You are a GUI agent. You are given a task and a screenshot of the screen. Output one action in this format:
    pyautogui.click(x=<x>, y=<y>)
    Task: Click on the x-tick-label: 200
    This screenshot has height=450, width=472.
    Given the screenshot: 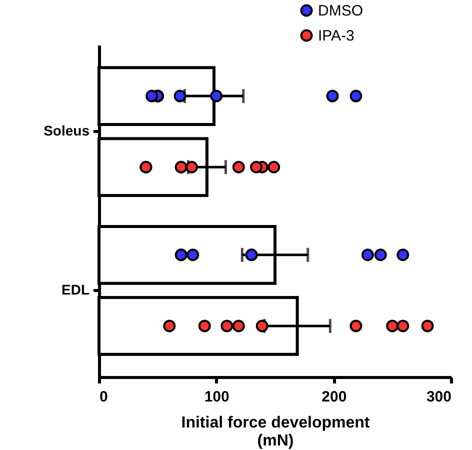 What is the action you would take?
    pyautogui.click(x=334, y=397)
    